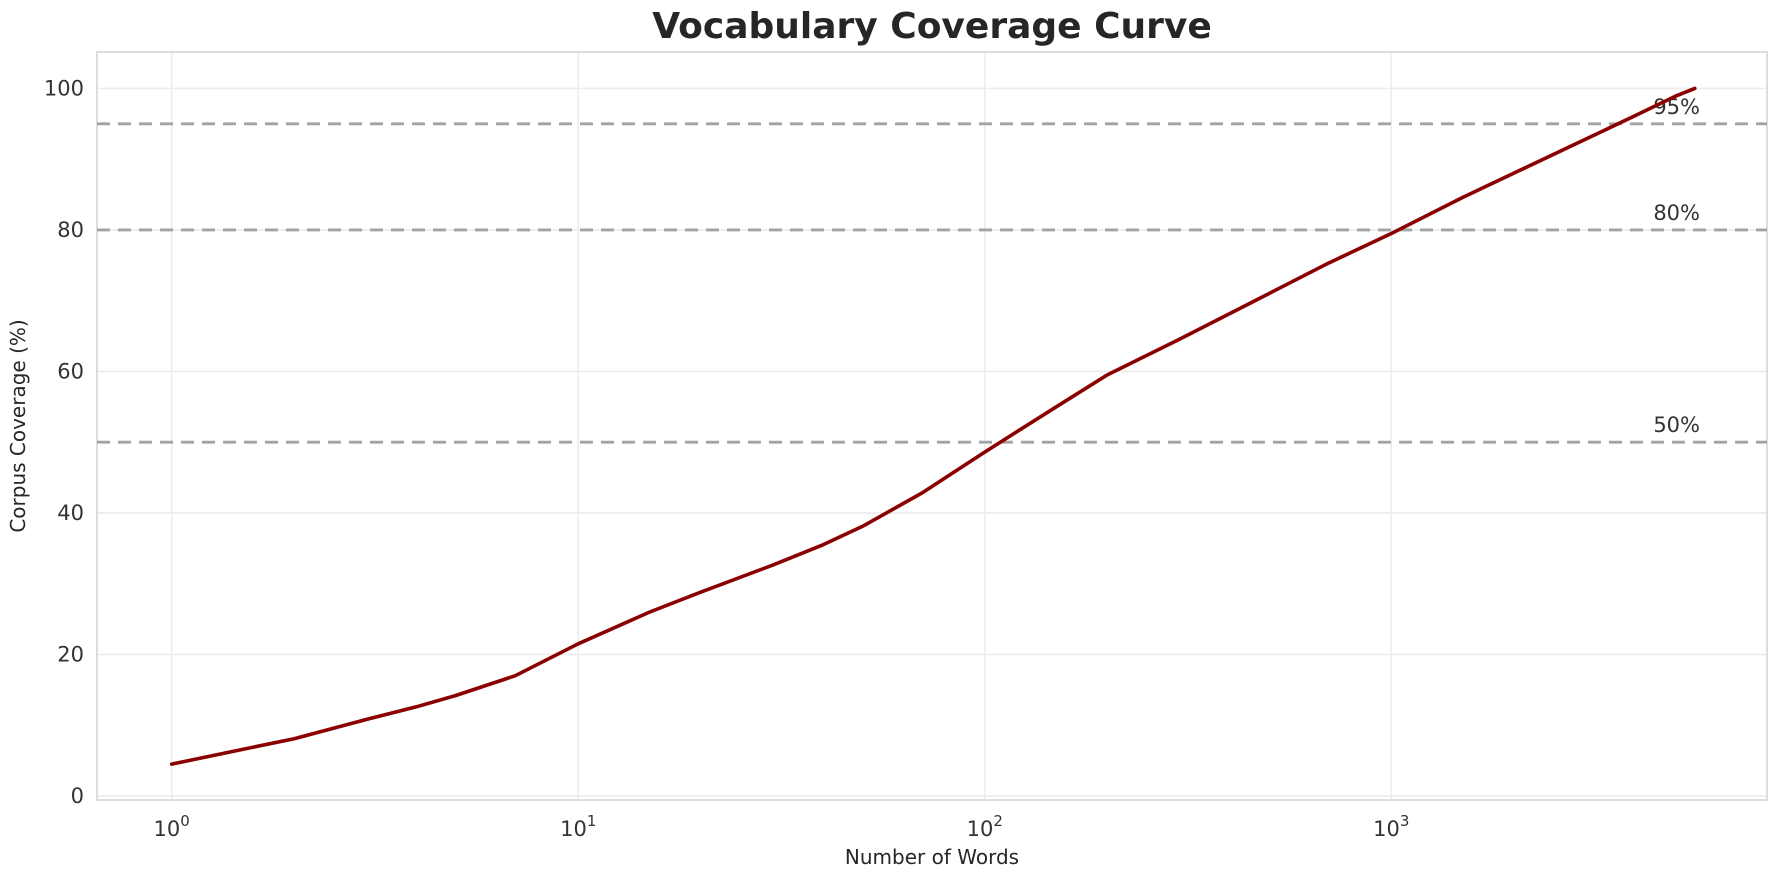 The image size is (1784, 883). What do you see at coordinates (70, 230) in the screenshot?
I see `y-tick-label: 80` at bounding box center [70, 230].